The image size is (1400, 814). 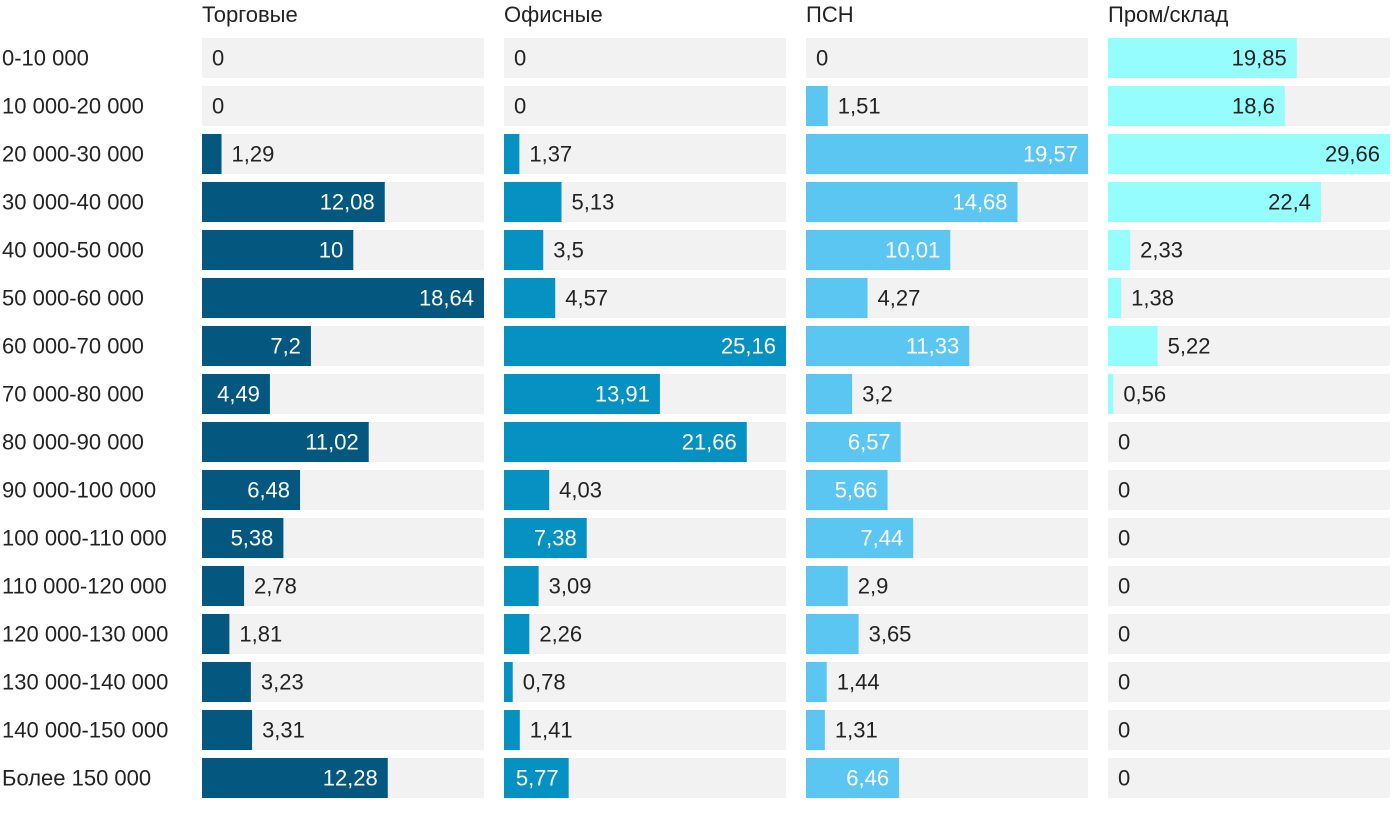 What do you see at coordinates (899, 298) in the screenshot?
I see `data-label: 4,27` at bounding box center [899, 298].